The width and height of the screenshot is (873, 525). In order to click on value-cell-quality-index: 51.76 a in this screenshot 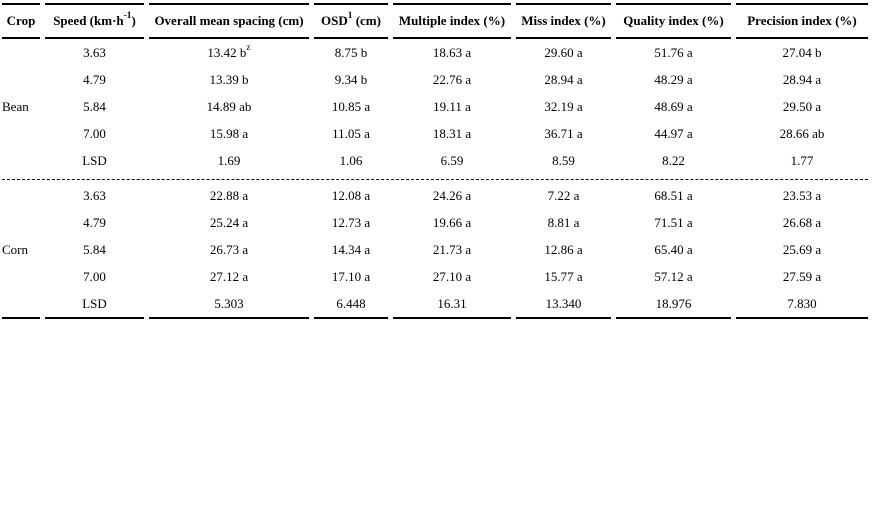, I will do `click(673, 52)`.